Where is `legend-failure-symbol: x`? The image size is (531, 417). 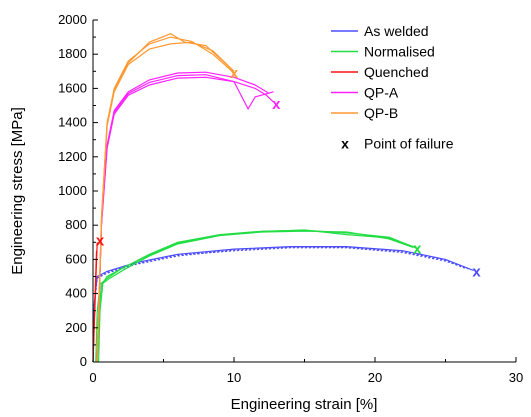
legend-failure-symbol: x is located at coordinates (345, 144).